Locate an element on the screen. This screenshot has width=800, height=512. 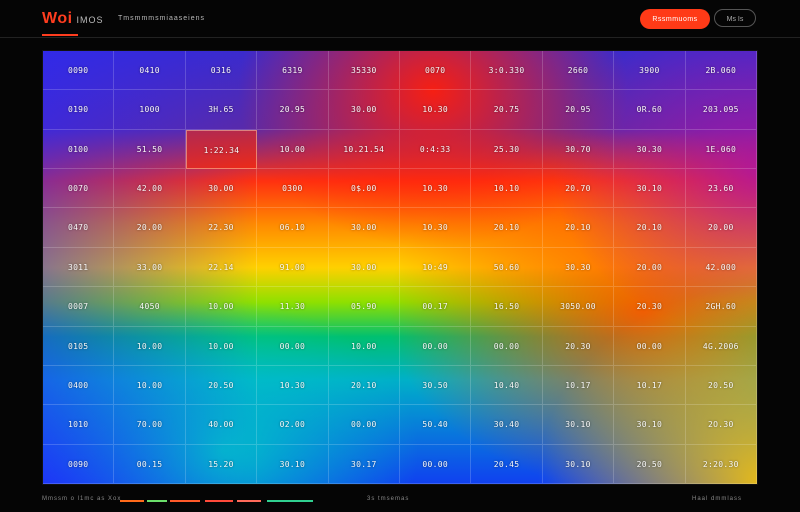
heatmap-cell: 25.30 is located at coordinates (507, 149).